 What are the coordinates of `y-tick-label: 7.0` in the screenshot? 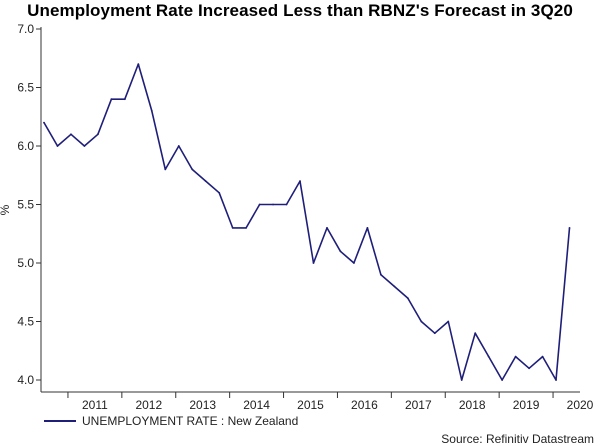 It's located at (25, 29).